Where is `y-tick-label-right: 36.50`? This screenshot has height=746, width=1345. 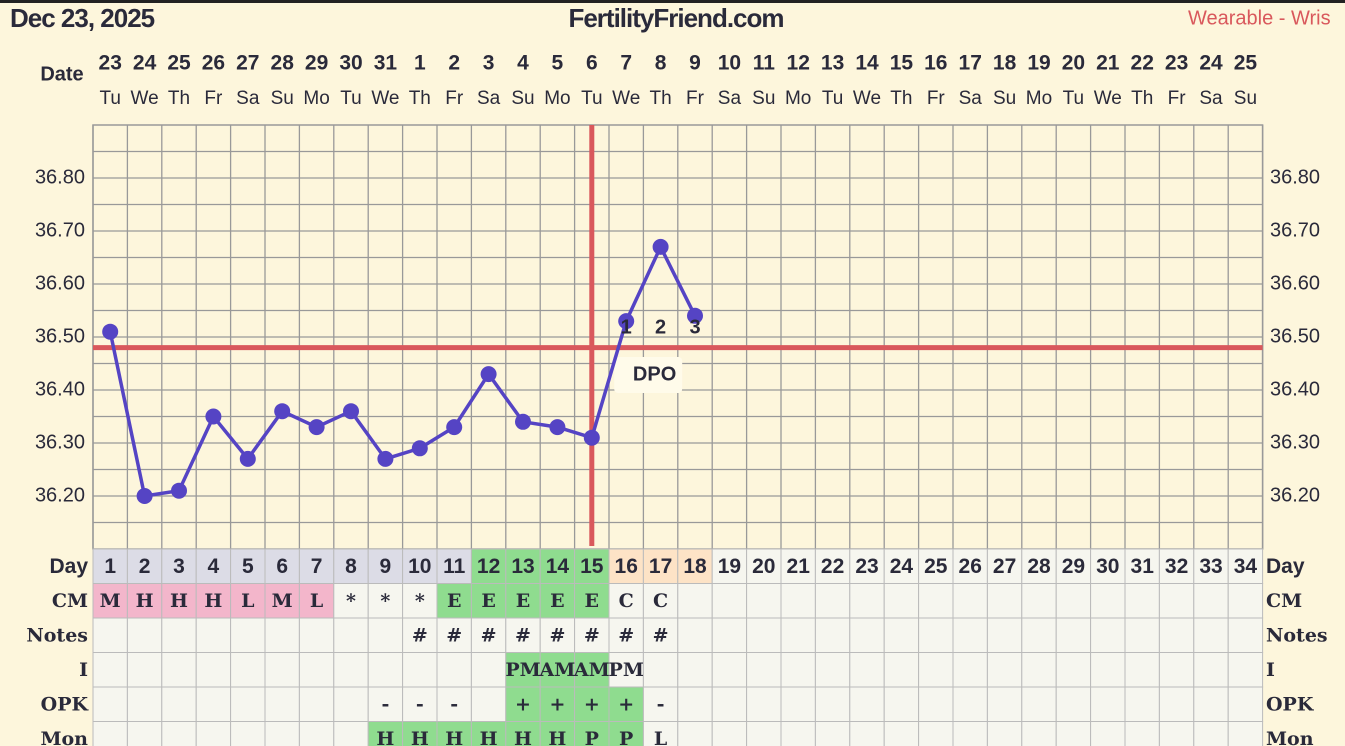
y-tick-label-right: 36.50 is located at coordinates (1295, 336).